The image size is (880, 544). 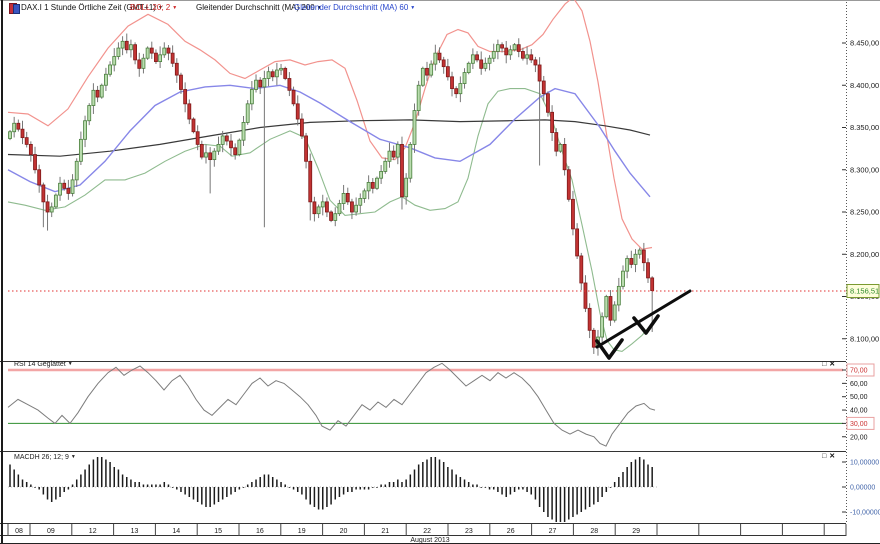 I want to click on date-label: 15, so click(x=218, y=531).